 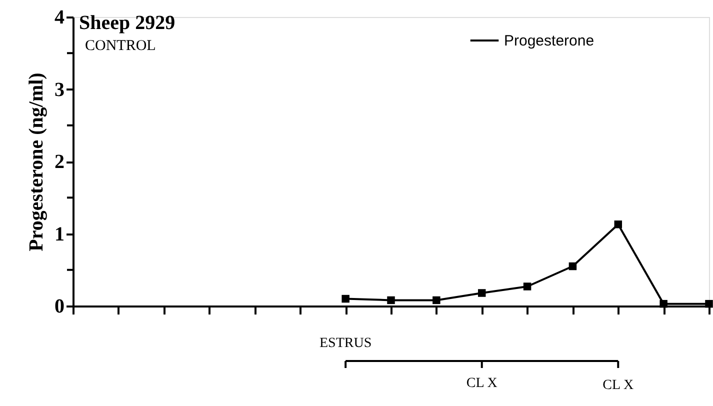 I want to click on y-tick-label: 2, so click(x=59, y=162).